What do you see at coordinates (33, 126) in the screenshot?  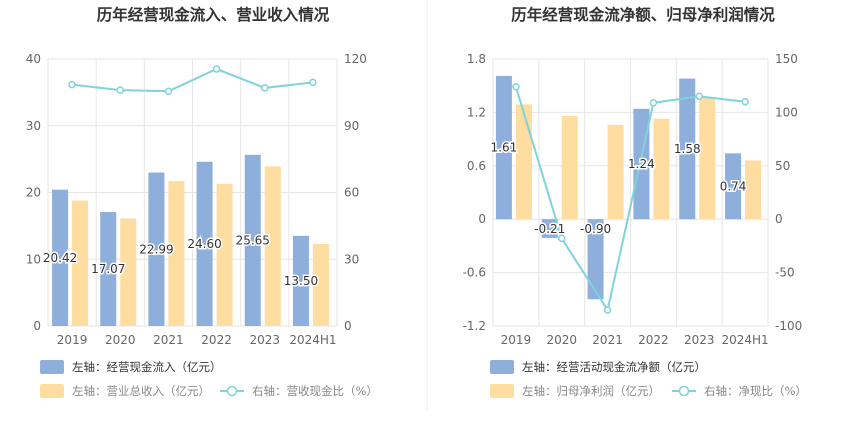 I see `left-axis-tick-label: 30` at bounding box center [33, 126].